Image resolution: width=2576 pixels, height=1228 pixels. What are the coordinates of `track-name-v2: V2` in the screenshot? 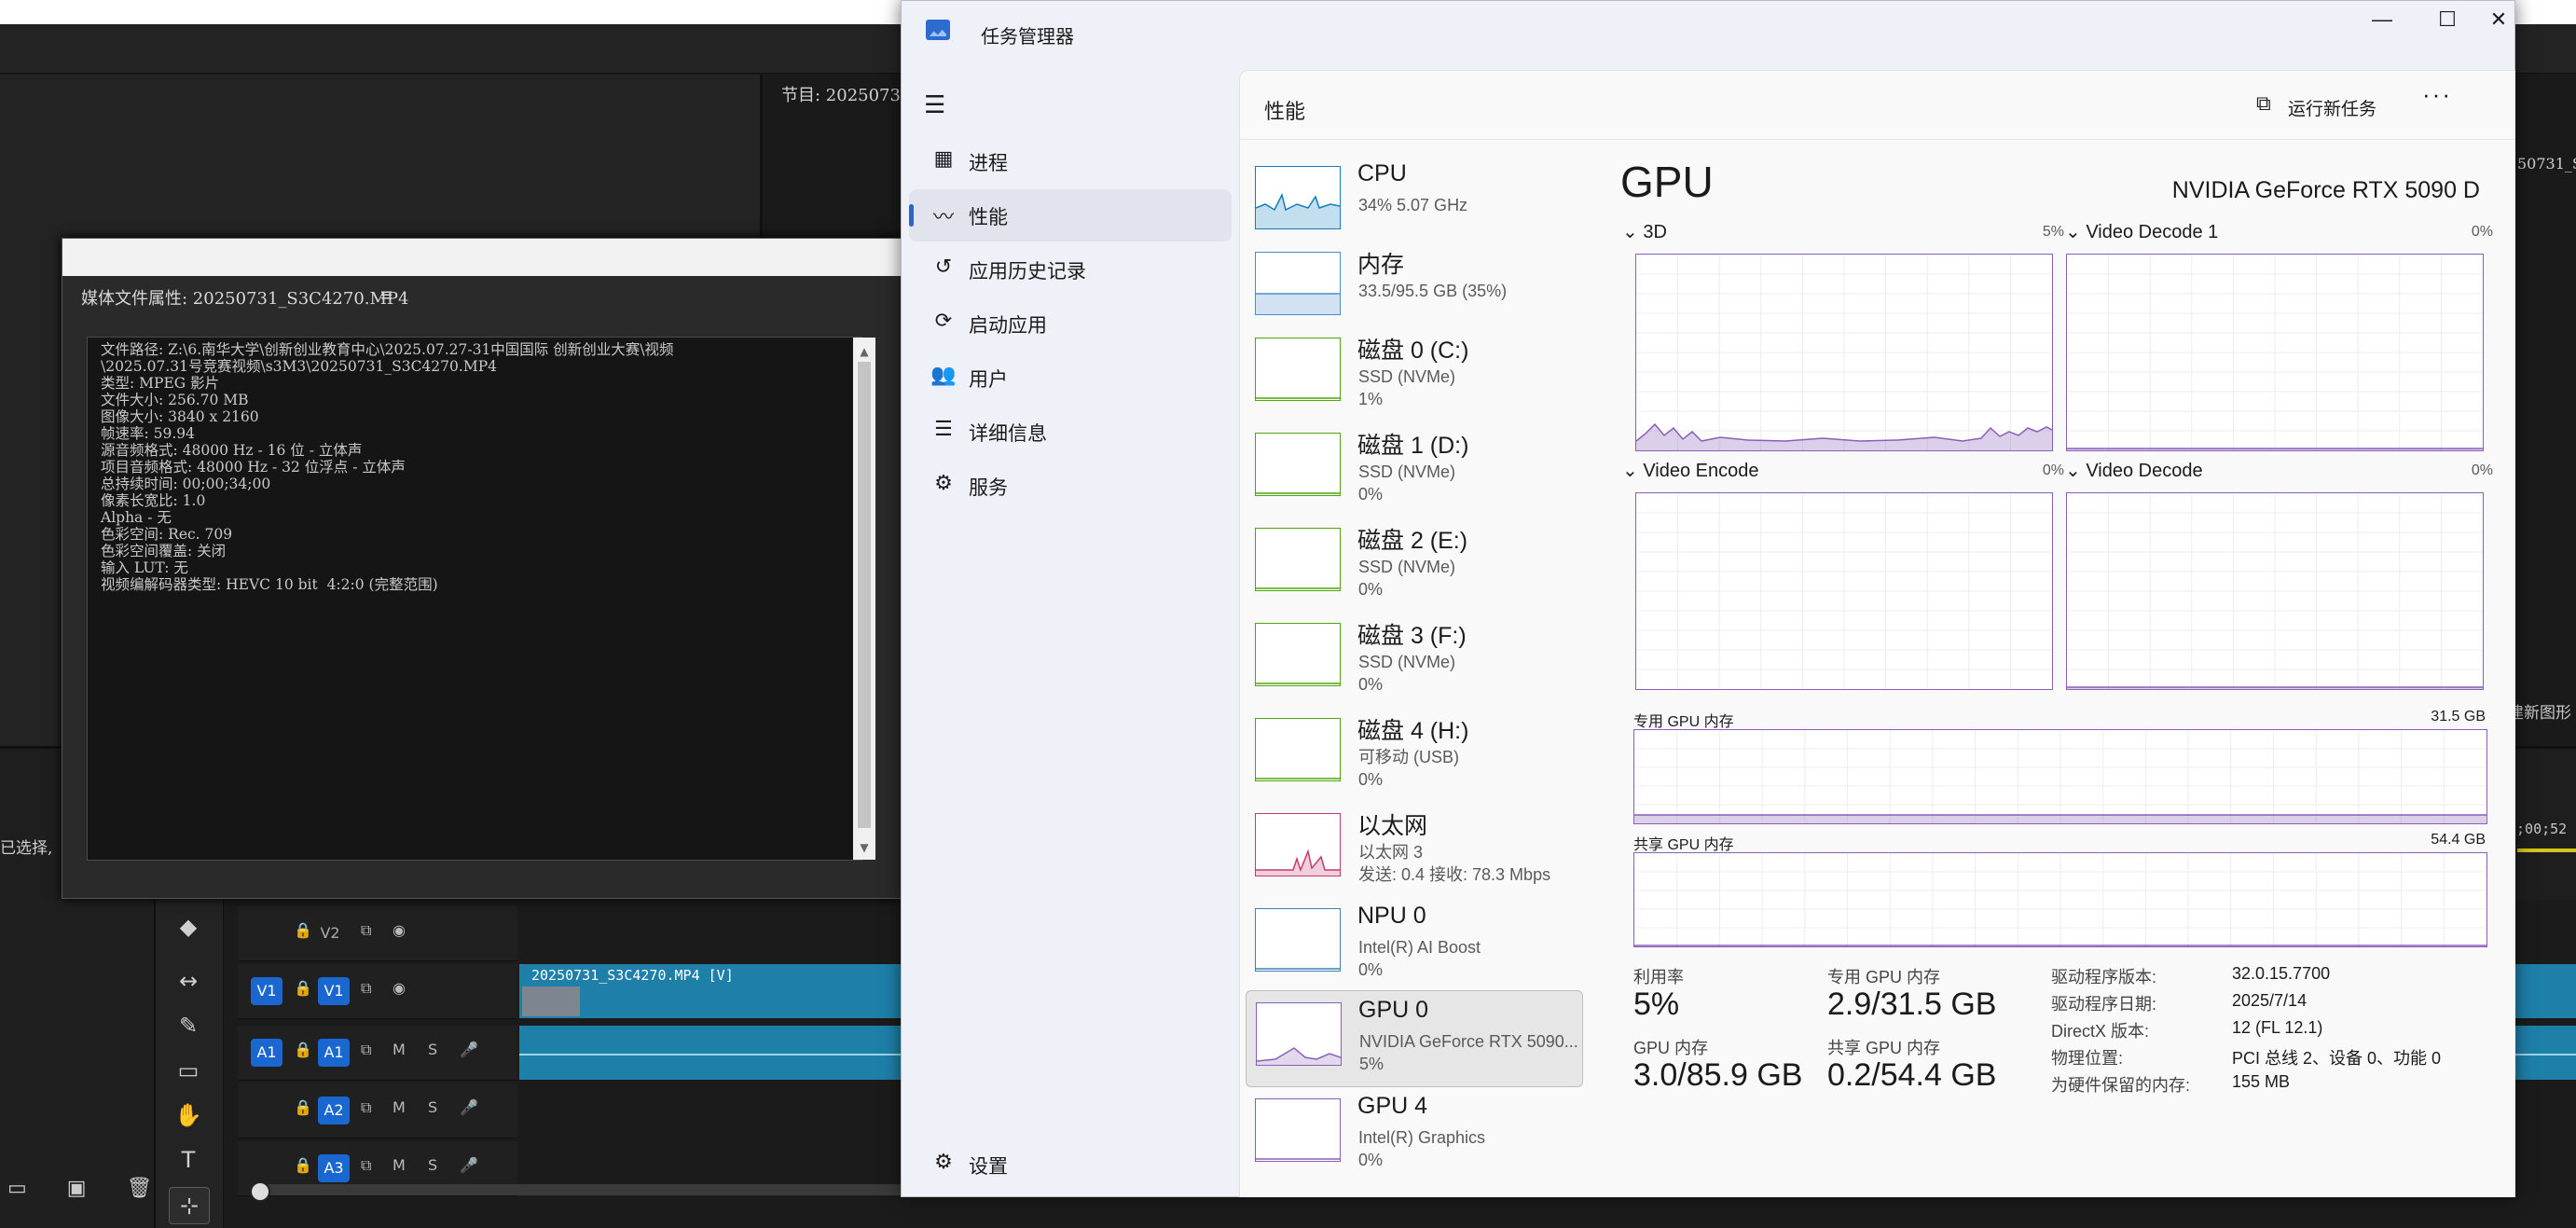 It's located at (330, 933).